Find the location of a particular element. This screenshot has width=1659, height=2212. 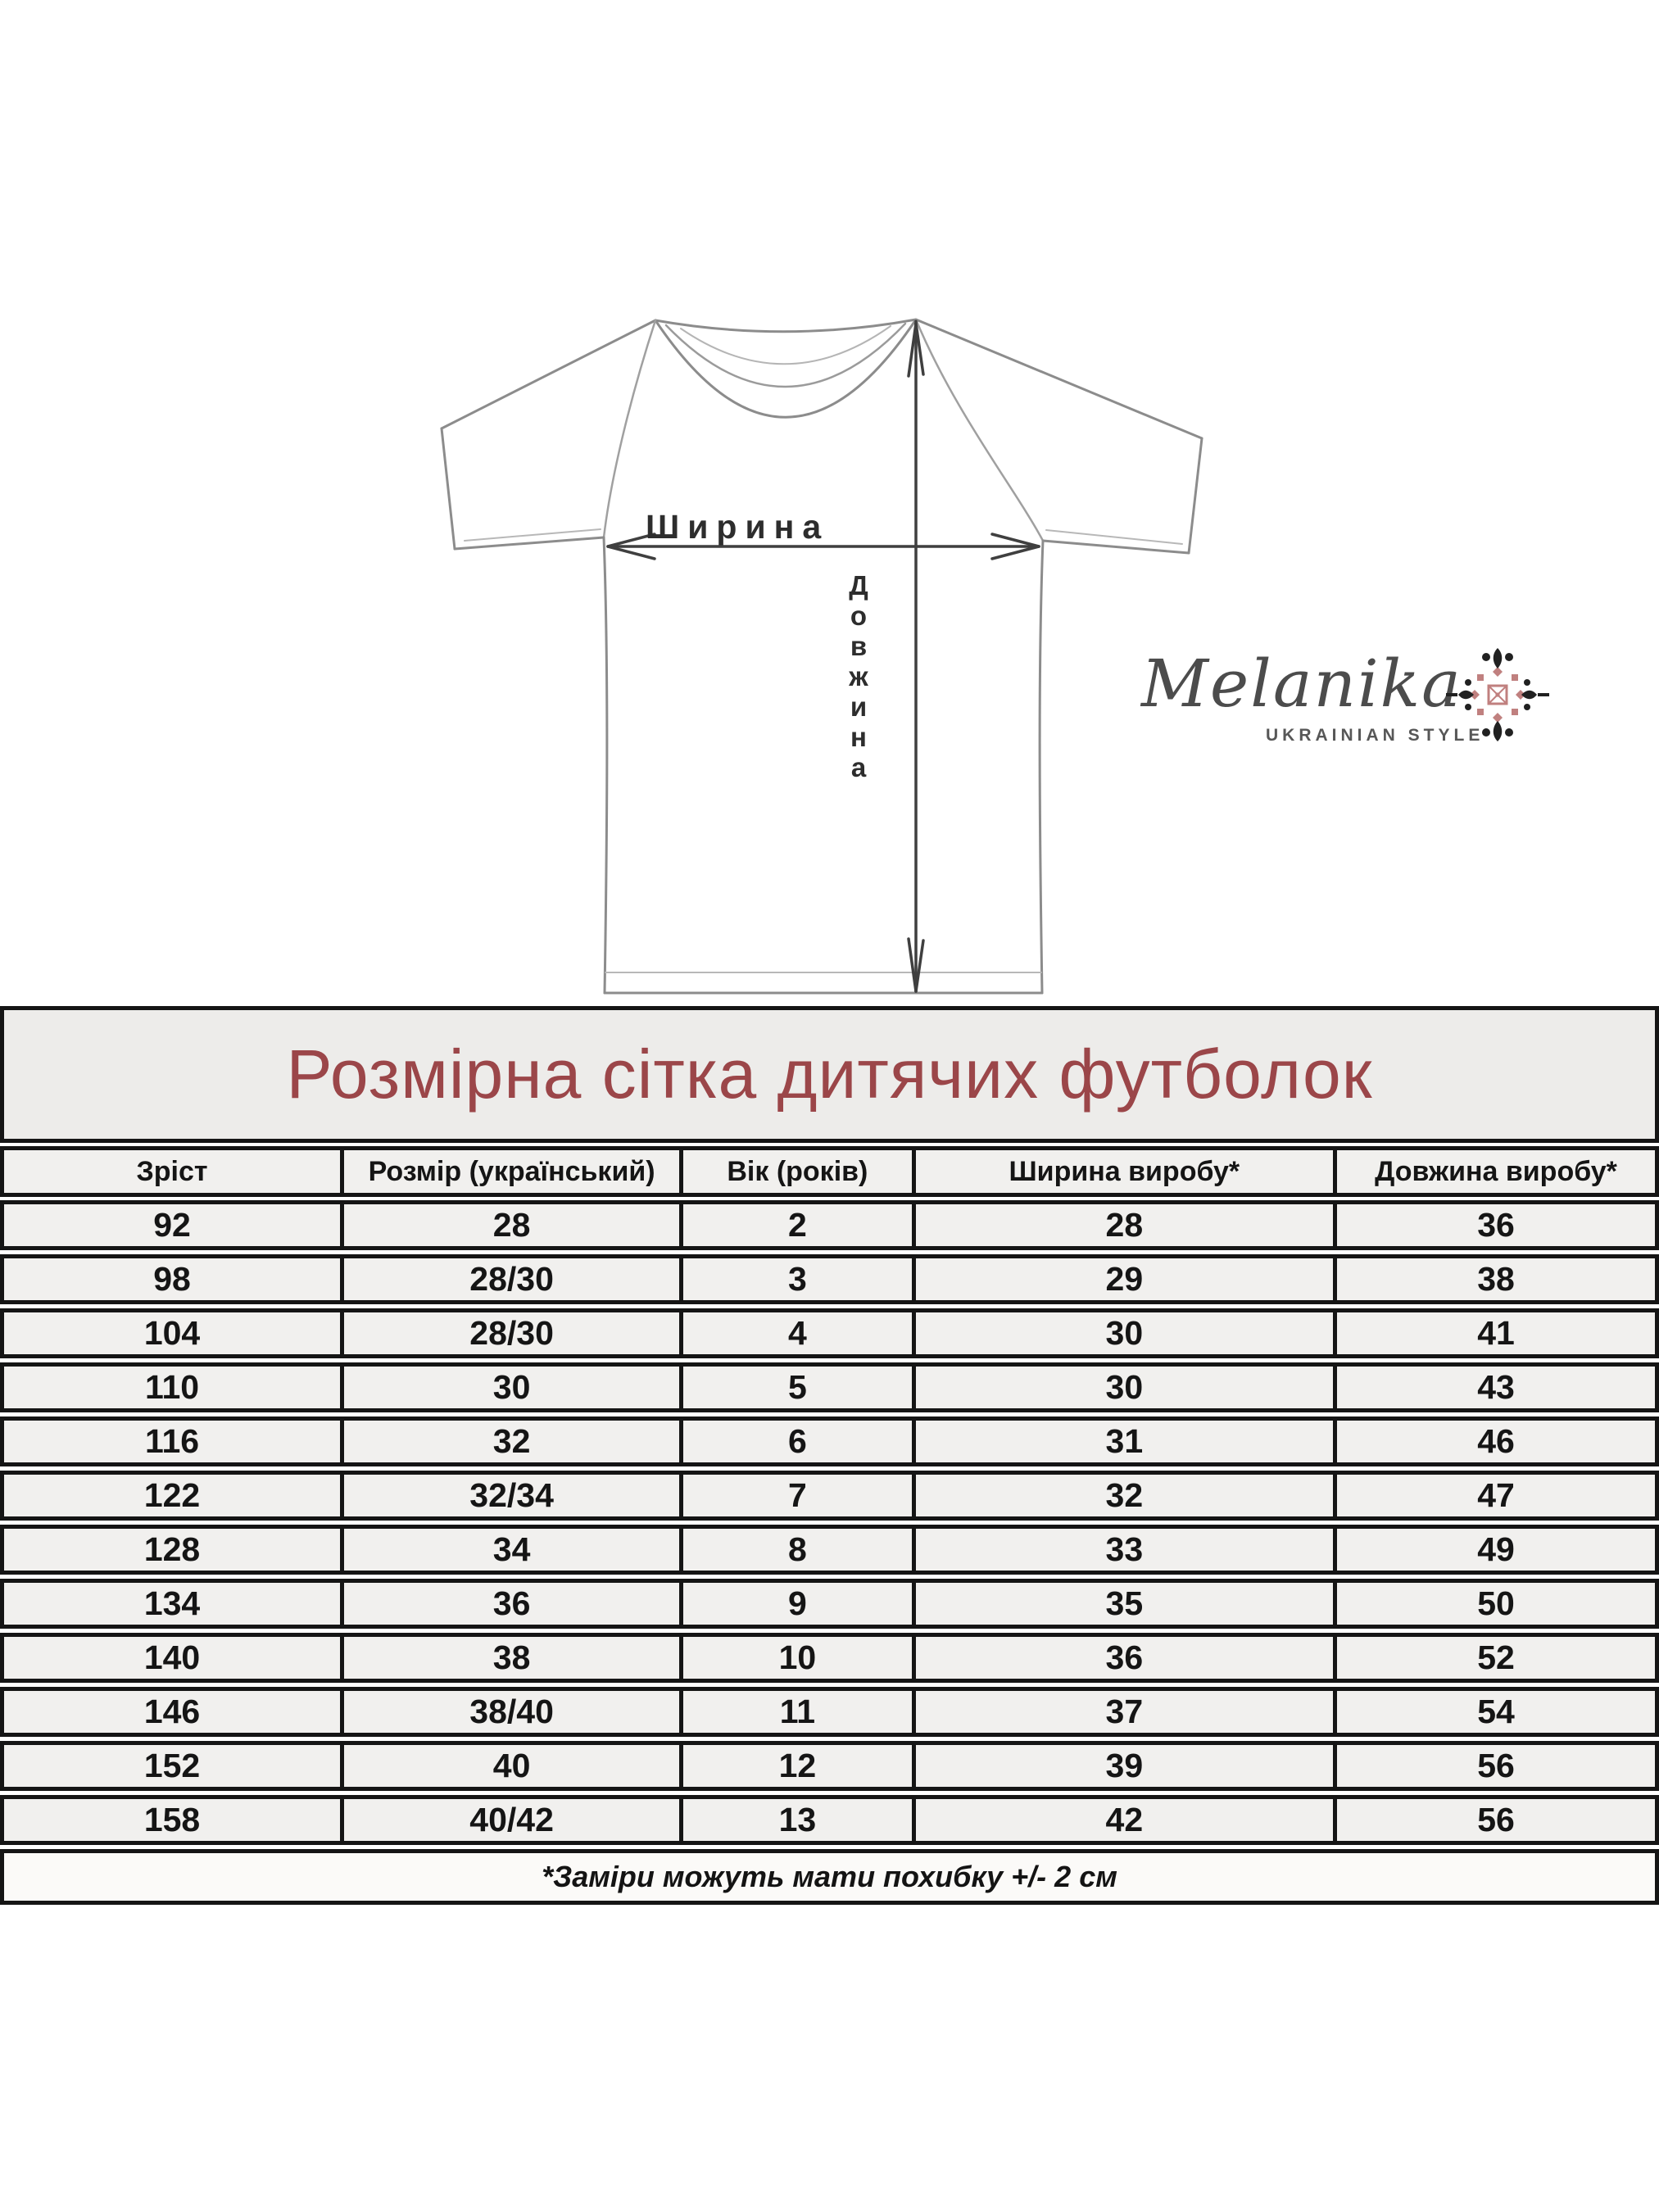

cell-length: 47 is located at coordinates (1494, 1495).